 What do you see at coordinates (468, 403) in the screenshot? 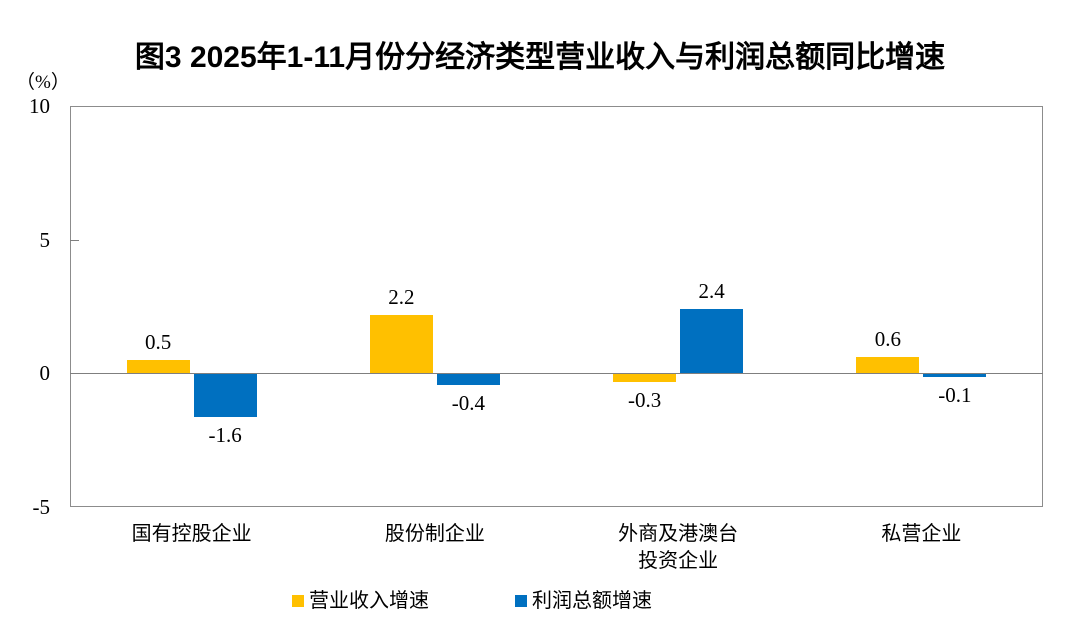
I see `bar-value-label-profit-1: -0.4` at bounding box center [468, 403].